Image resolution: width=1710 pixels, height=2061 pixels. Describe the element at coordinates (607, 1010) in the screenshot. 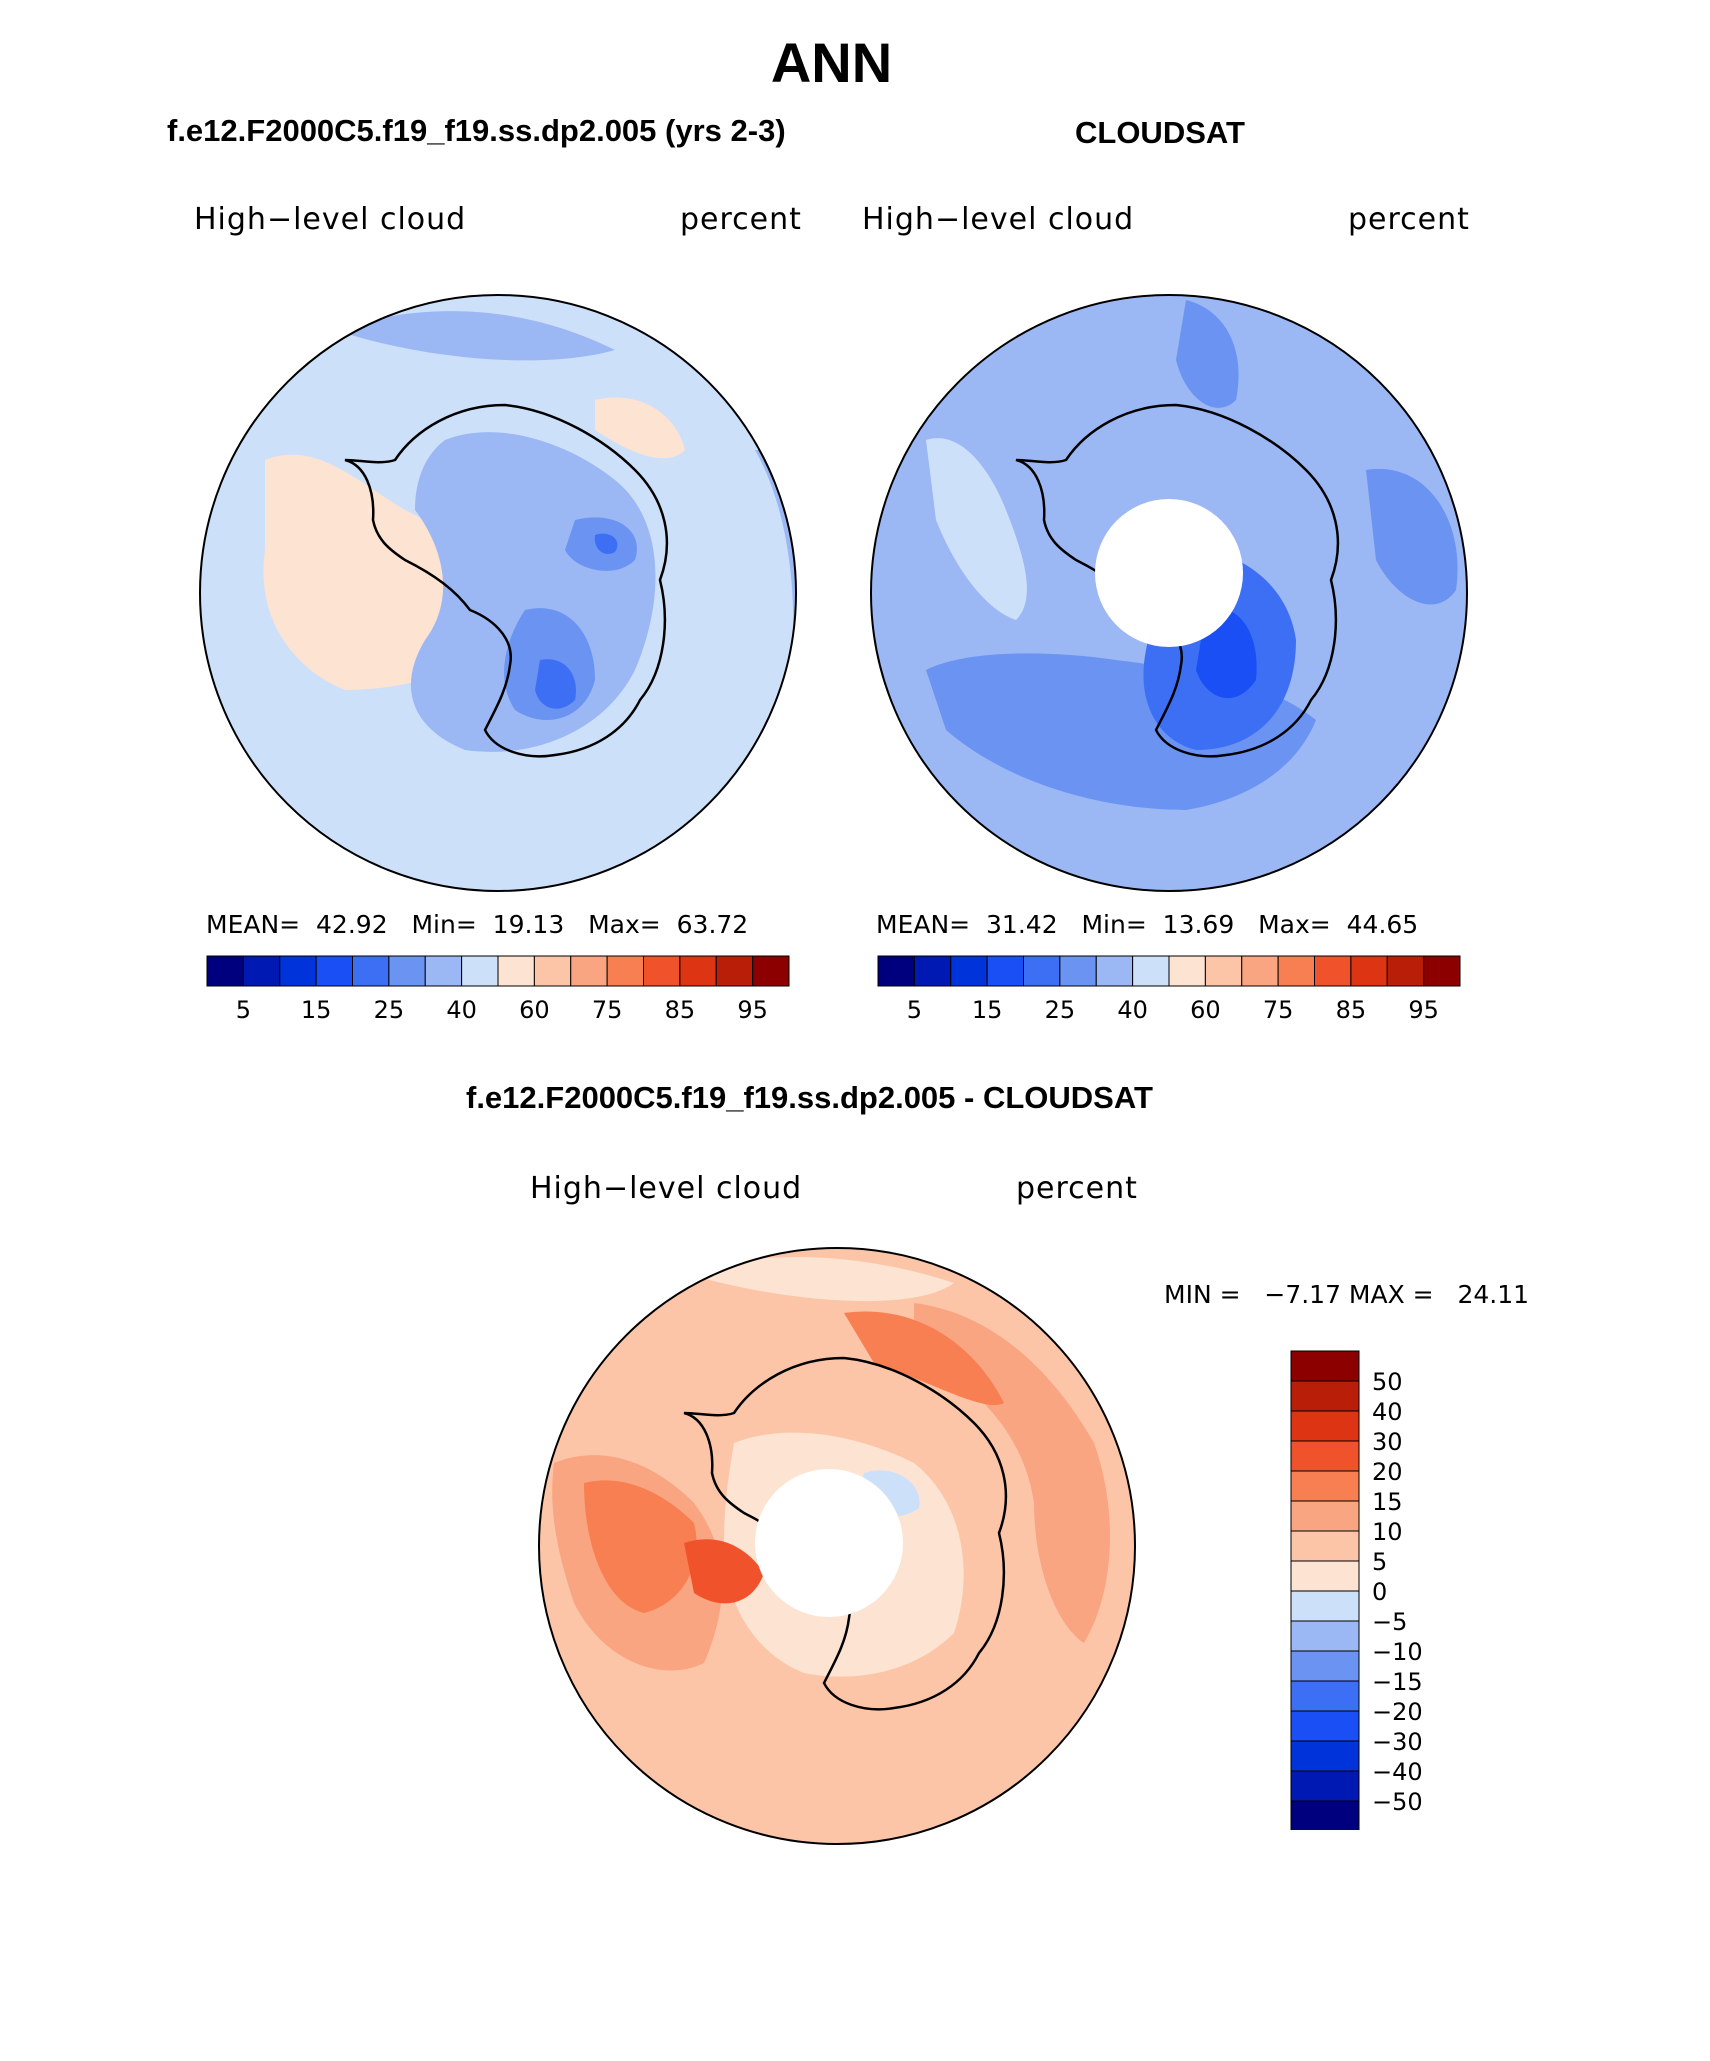

I see `panel-1-colorbar-tick-label: 75` at that location.